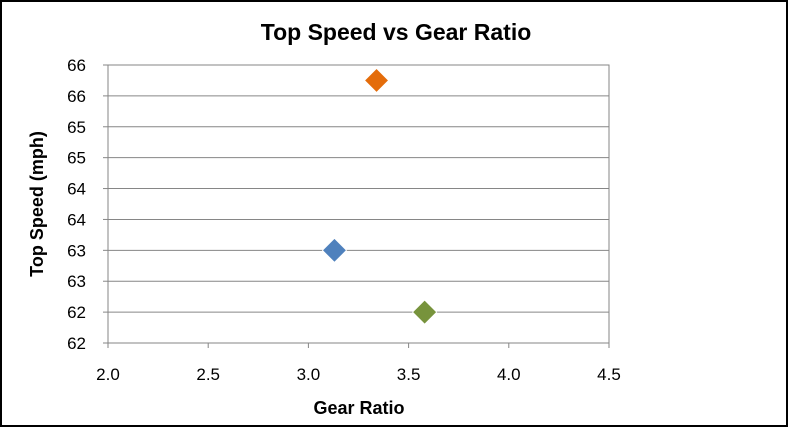  I want to click on x-tick-label: 3.5, so click(409, 374).